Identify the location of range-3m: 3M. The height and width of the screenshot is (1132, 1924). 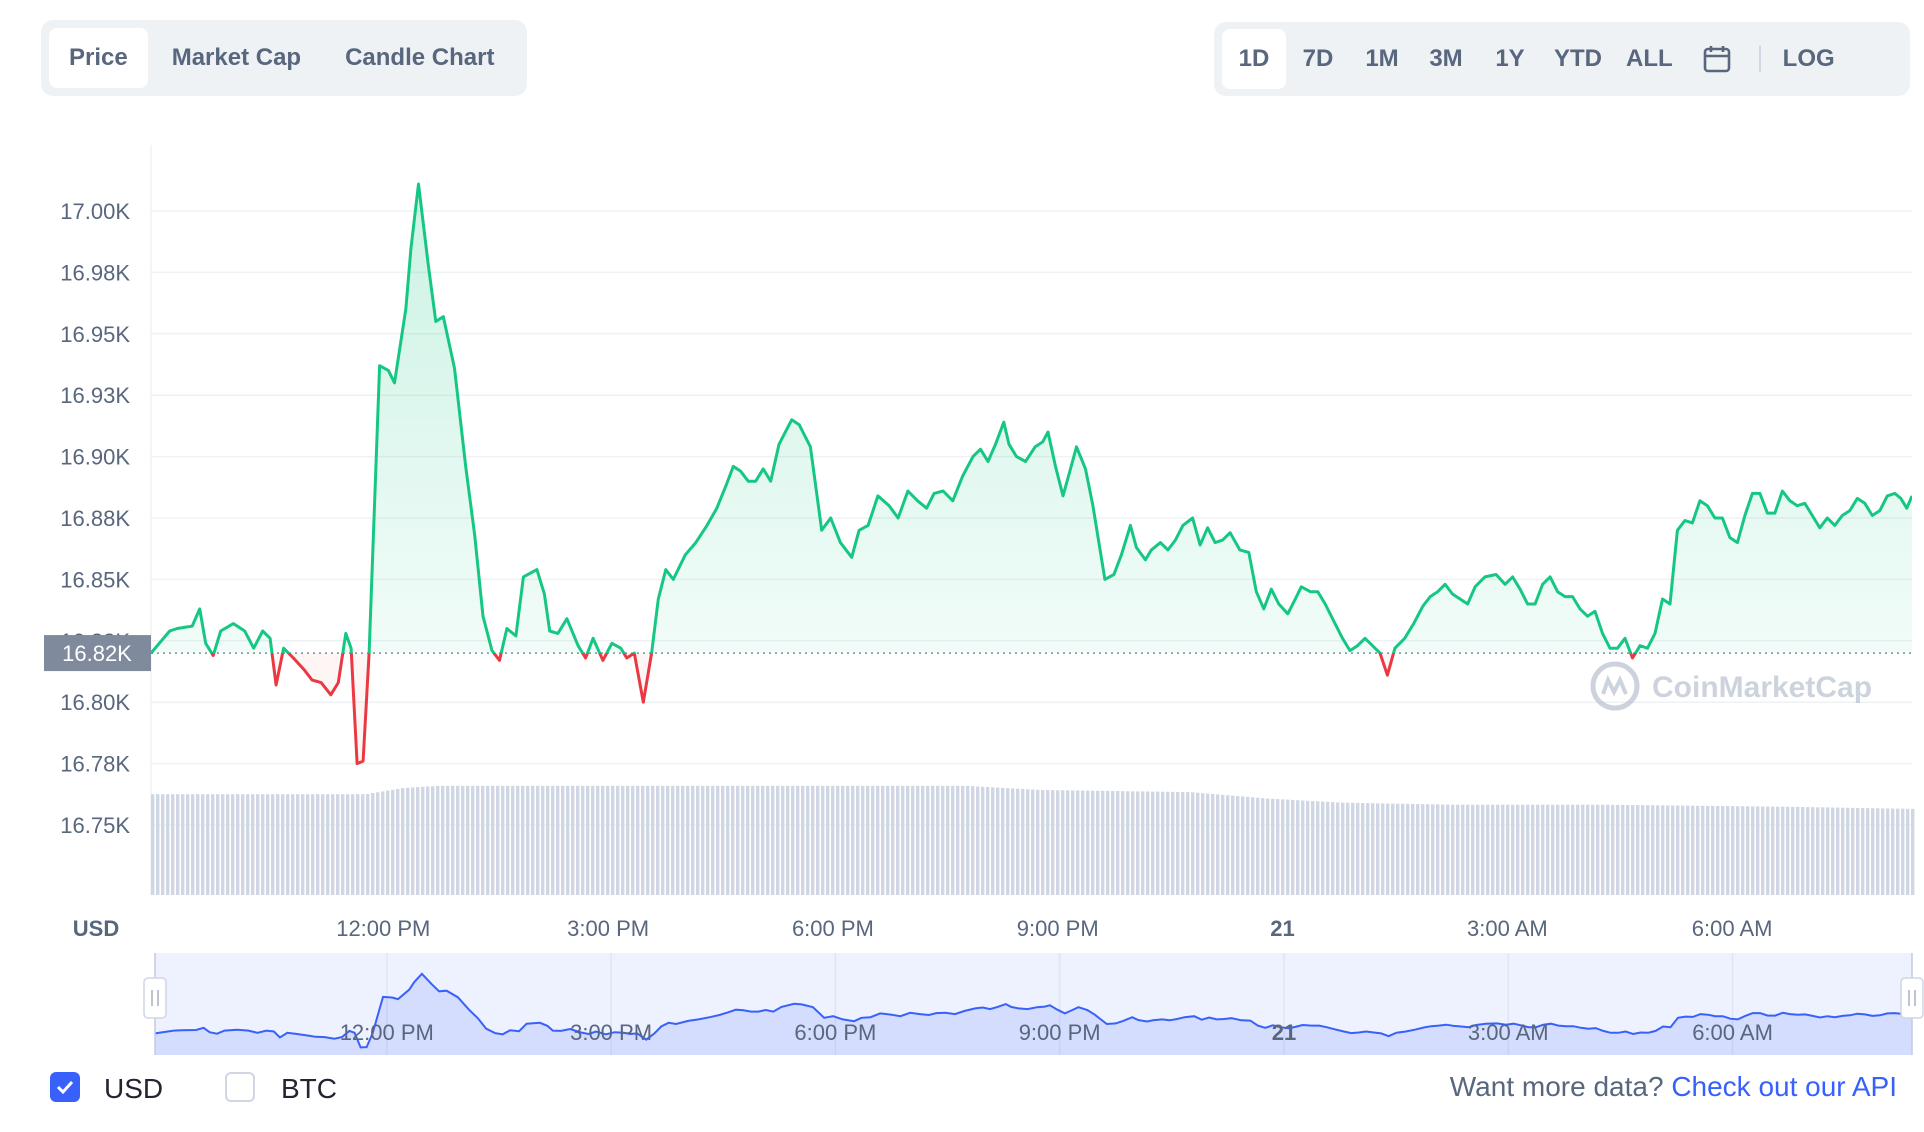
(1446, 58).